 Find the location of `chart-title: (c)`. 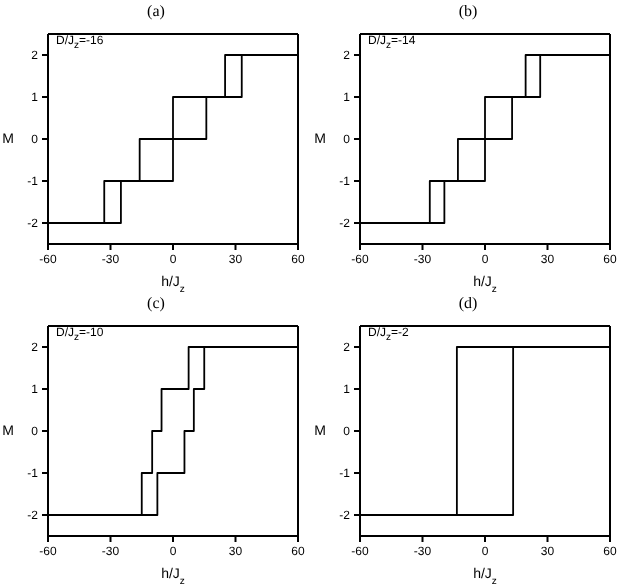

chart-title: (c) is located at coordinates (156, 304).